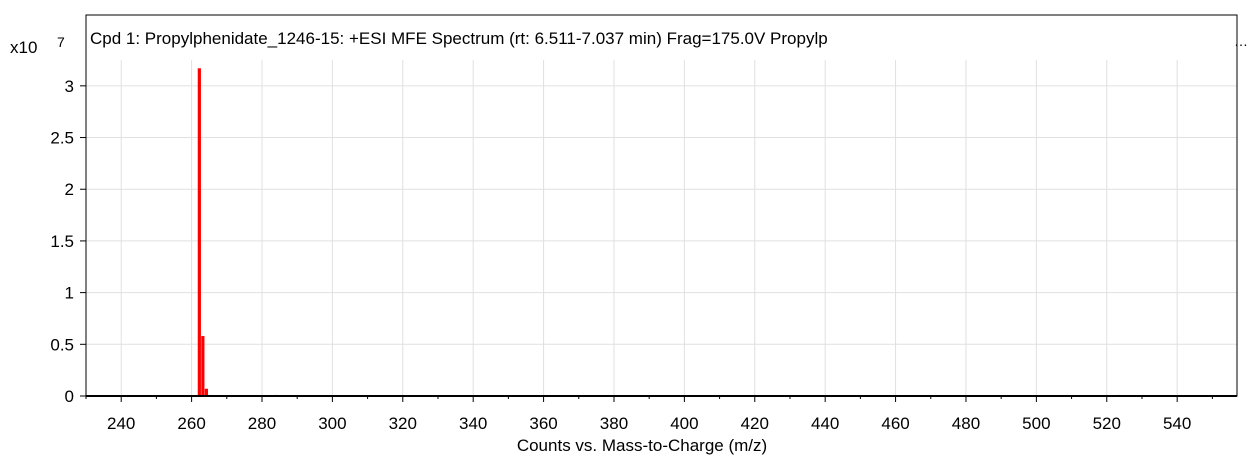 This screenshot has height=462, width=1250. What do you see at coordinates (332, 423) in the screenshot?
I see `x-tick-label: 300` at bounding box center [332, 423].